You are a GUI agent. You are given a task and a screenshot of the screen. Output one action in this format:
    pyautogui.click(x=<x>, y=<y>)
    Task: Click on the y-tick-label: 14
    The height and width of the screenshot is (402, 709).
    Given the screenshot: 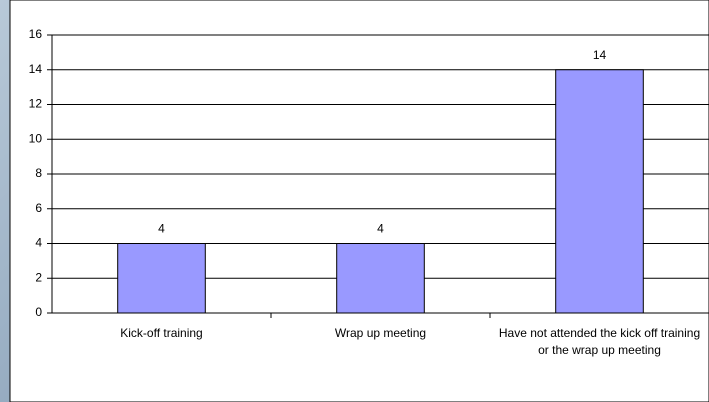 What is the action you would take?
    pyautogui.click(x=36, y=69)
    